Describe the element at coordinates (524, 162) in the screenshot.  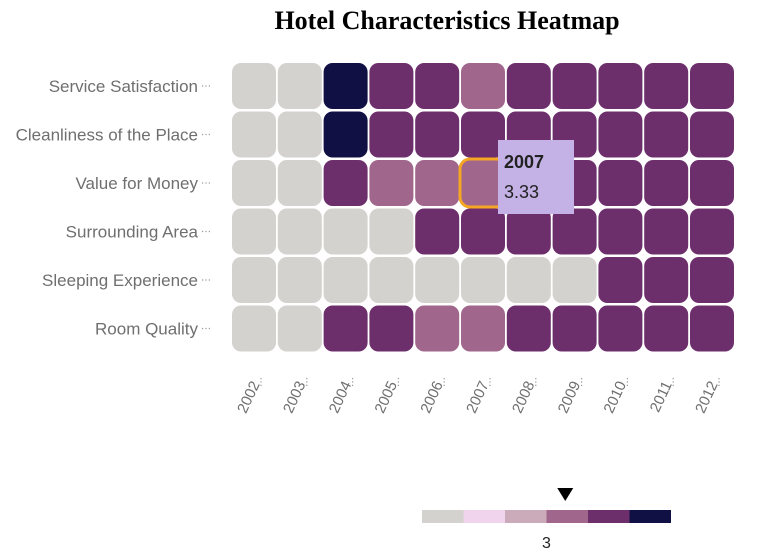
I see `tooltip-title: 2007` at that location.